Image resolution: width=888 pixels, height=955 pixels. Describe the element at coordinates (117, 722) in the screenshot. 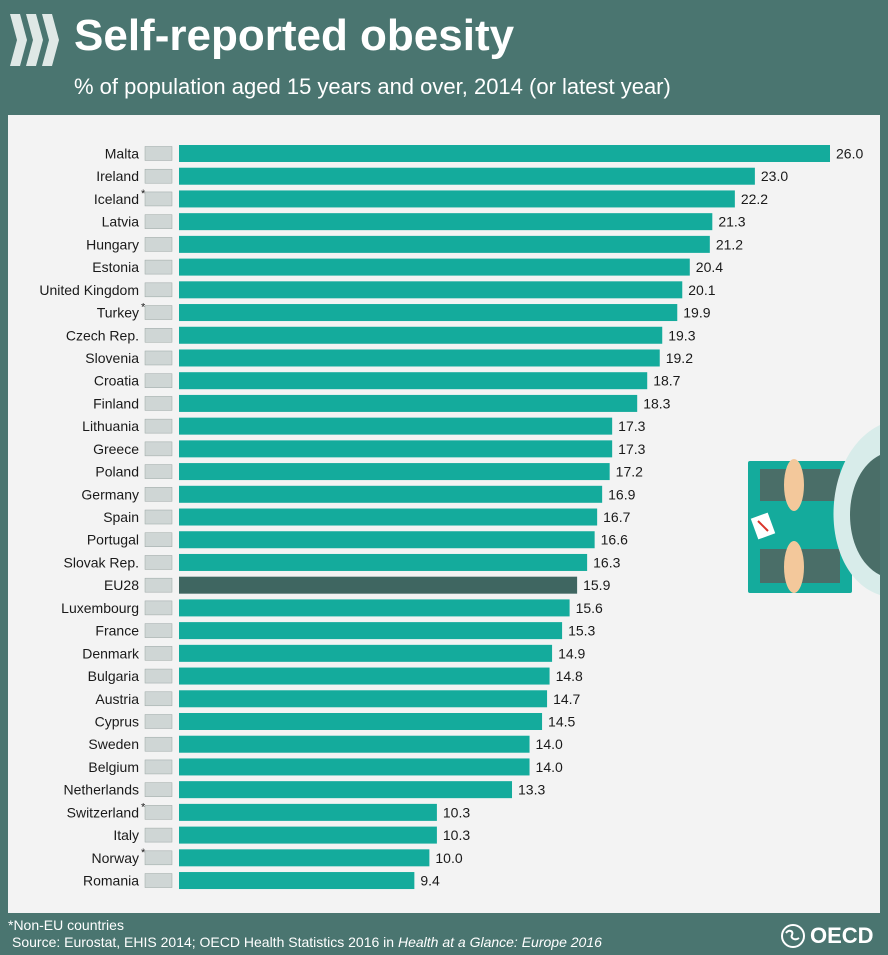

I see `category-label: Cyprus` at that location.